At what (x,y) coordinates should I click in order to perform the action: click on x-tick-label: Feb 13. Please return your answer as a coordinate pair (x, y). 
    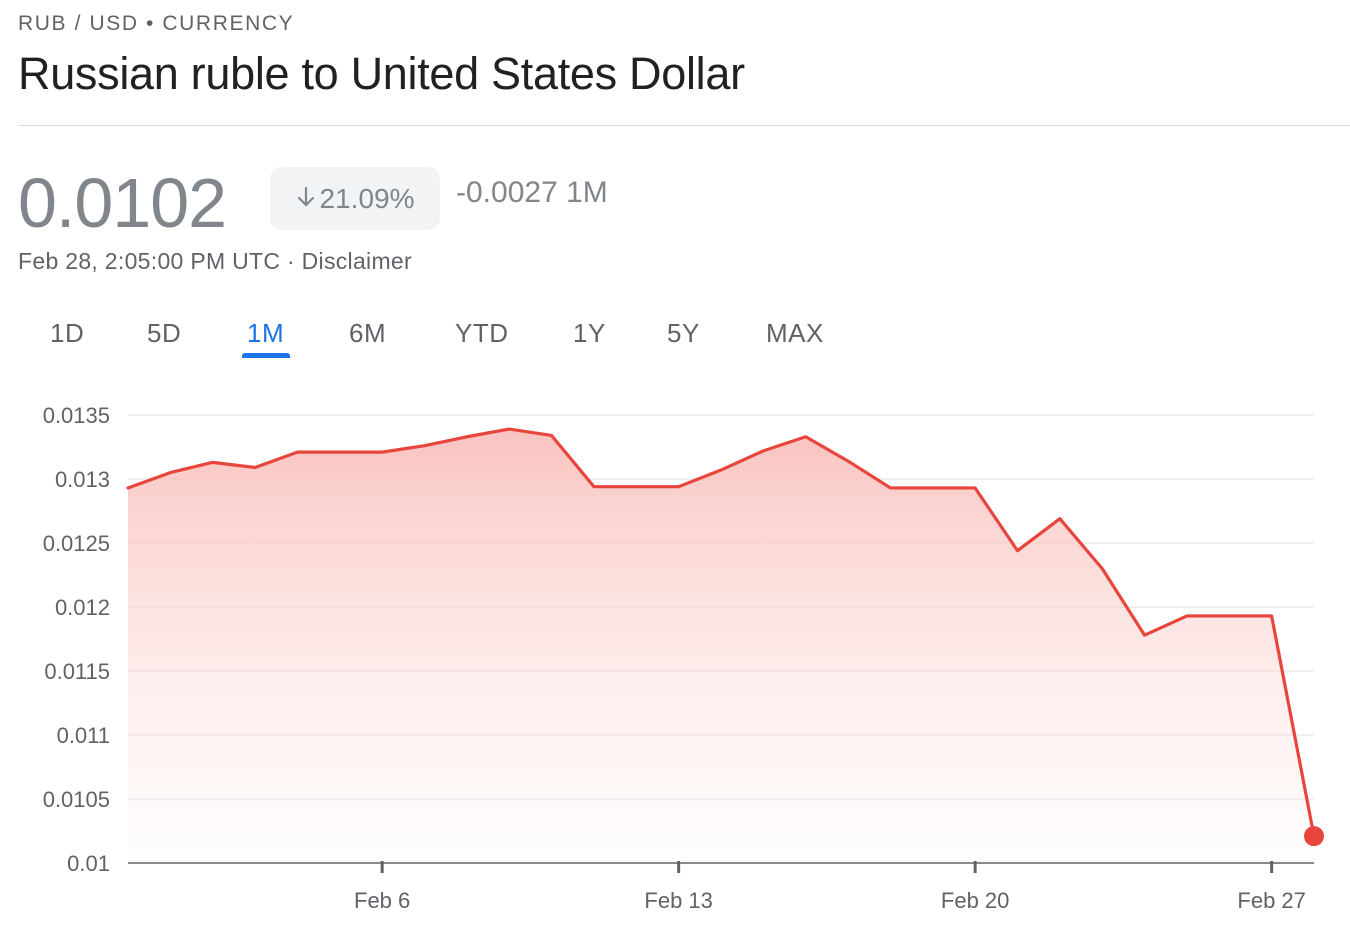
    Looking at the image, I should click on (678, 900).